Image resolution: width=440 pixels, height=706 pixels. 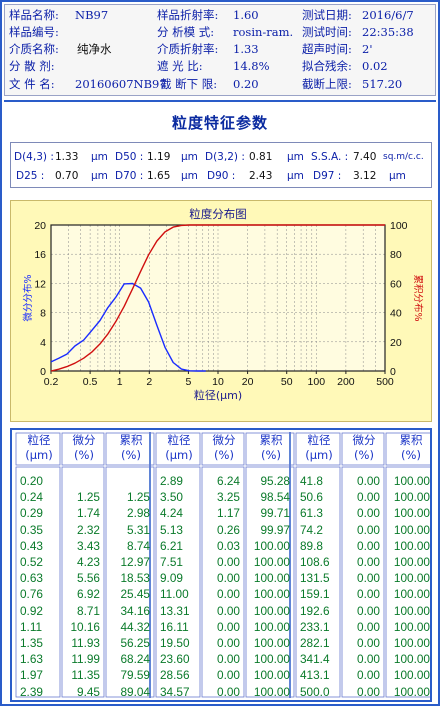 I want to click on table-cell: 1.25, so click(x=88, y=497).